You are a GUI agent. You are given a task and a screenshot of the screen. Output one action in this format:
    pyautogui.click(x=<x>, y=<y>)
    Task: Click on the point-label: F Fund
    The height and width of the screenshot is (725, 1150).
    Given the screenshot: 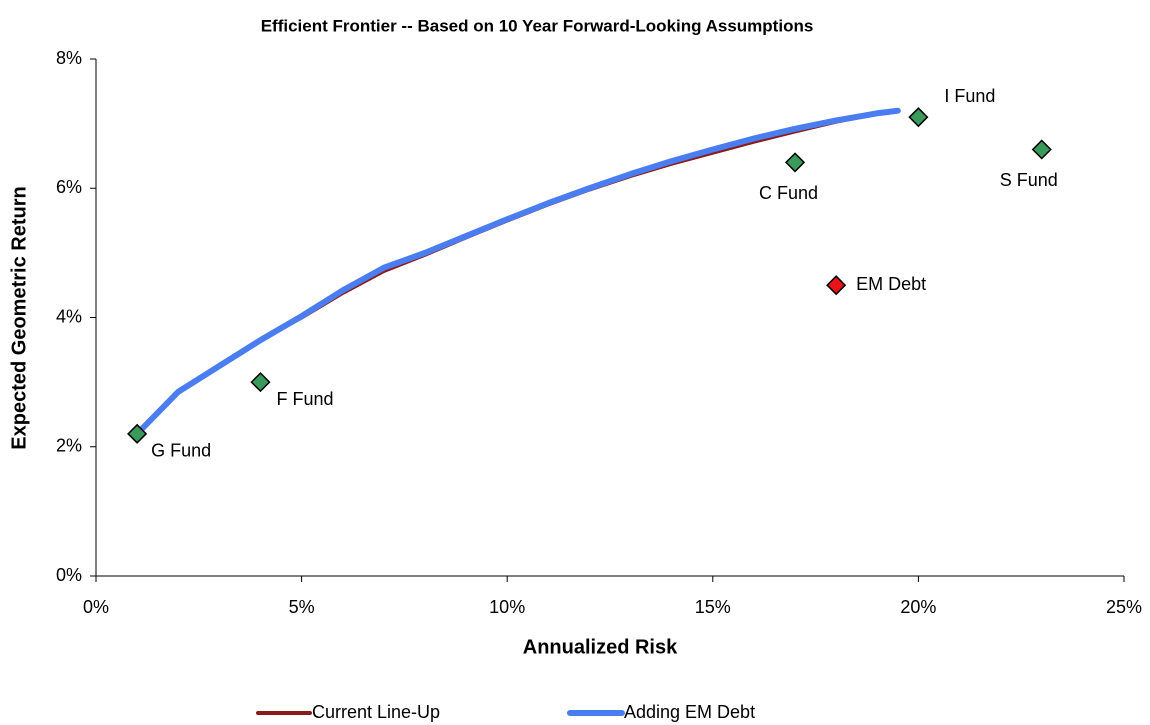 What is the action you would take?
    pyautogui.click(x=304, y=399)
    